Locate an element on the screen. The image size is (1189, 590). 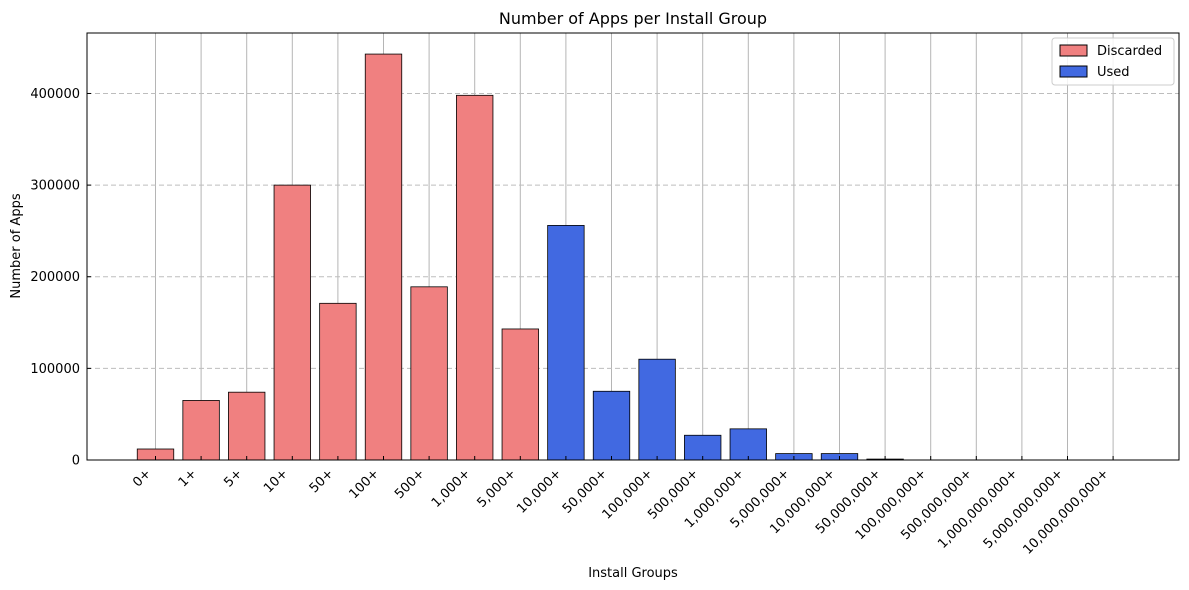
legend-label-used: Used is located at coordinates (1113, 72).